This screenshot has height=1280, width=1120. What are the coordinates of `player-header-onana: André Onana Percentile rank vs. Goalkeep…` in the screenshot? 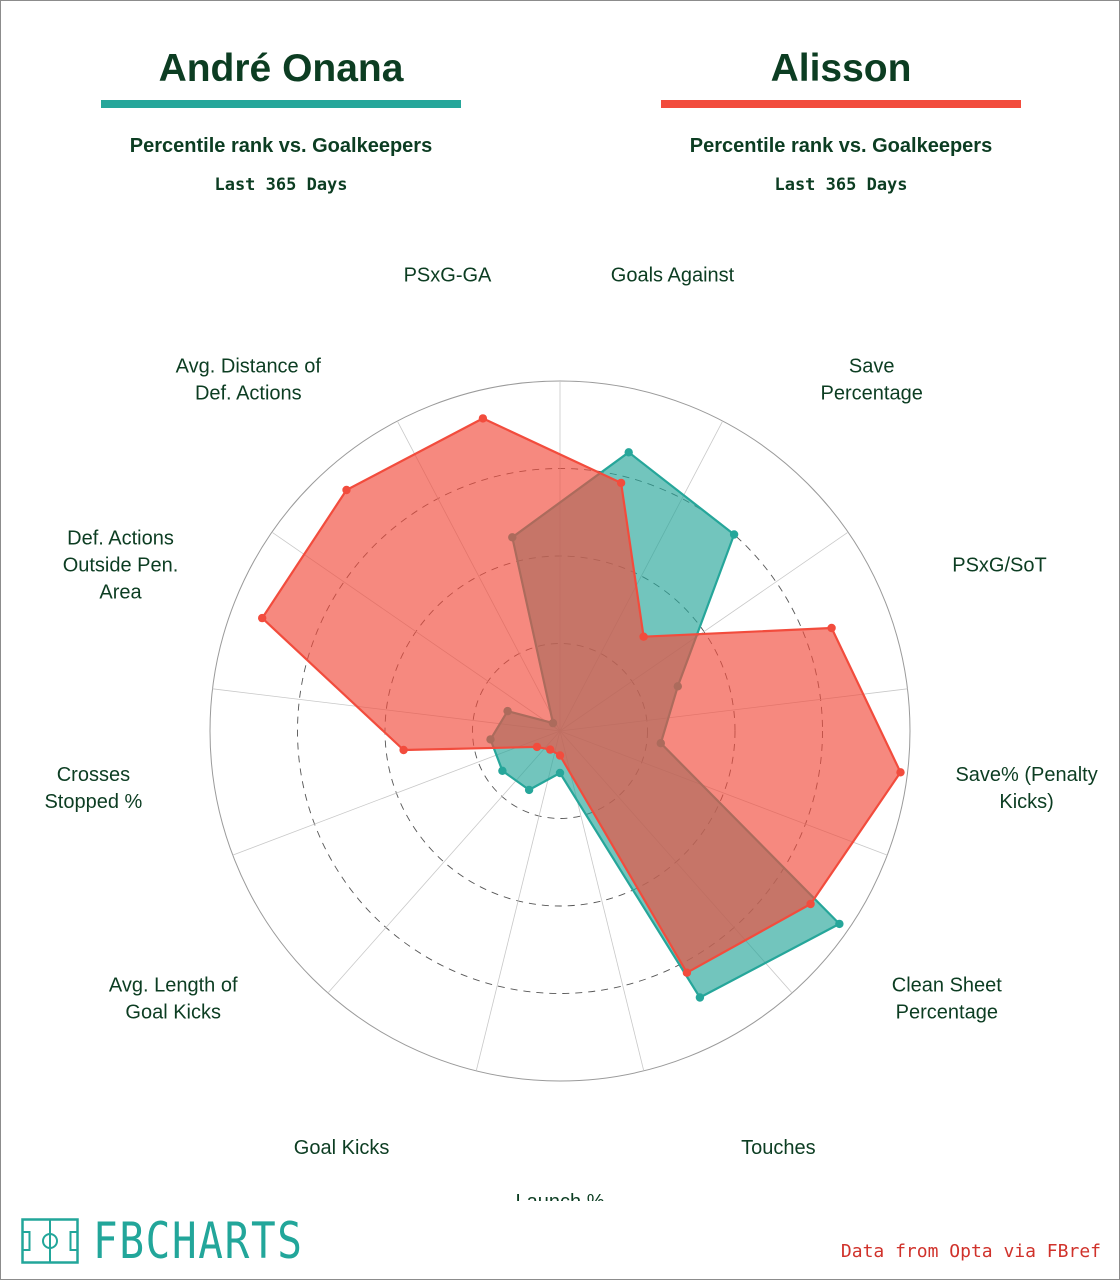 It's located at (281, 118).